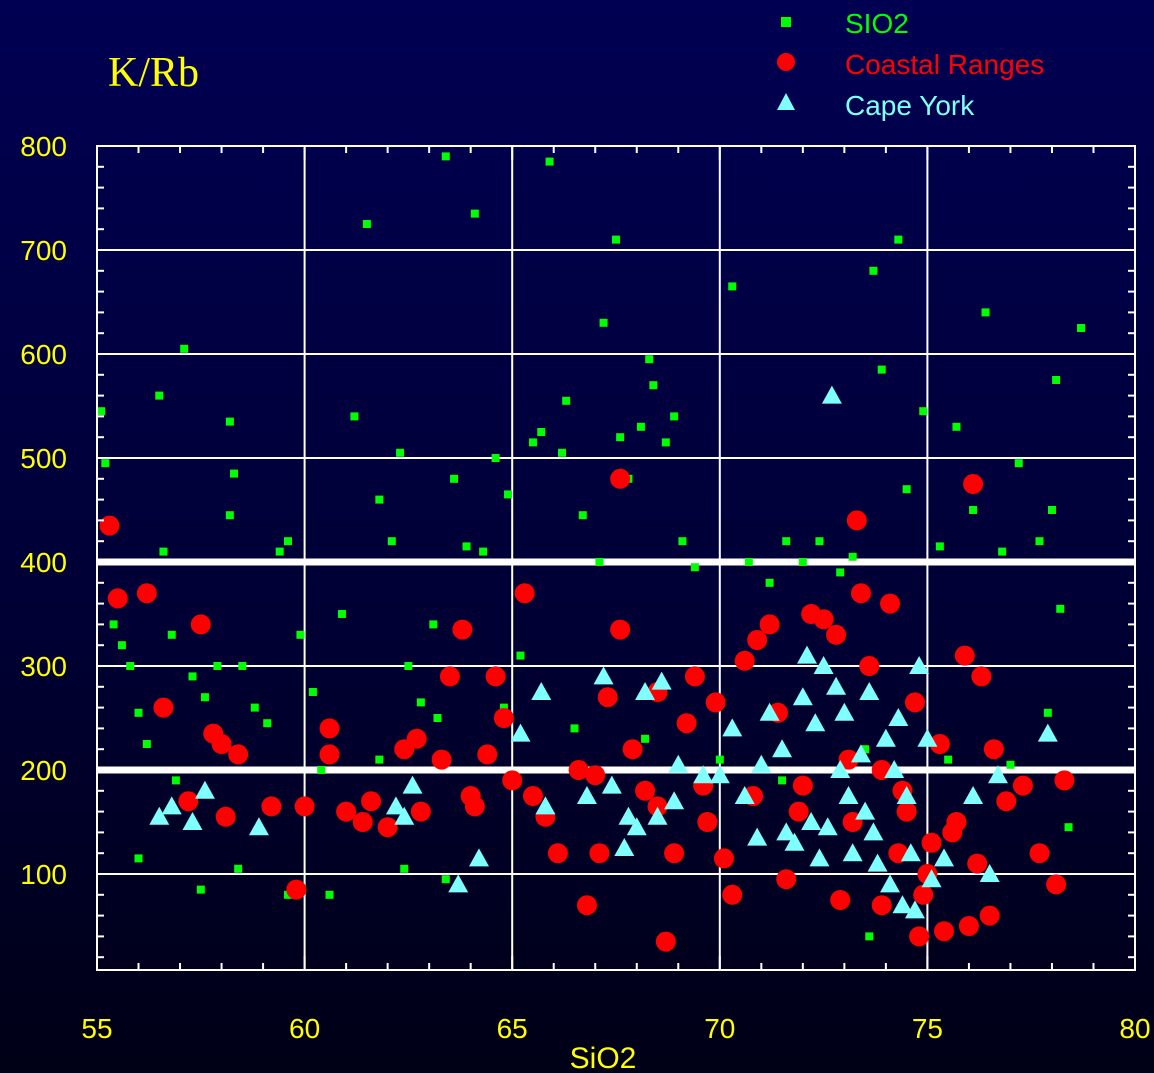 The width and height of the screenshot is (1154, 1073). Describe the element at coordinates (43, 874) in the screenshot. I see `y-tick-label: 100` at that location.